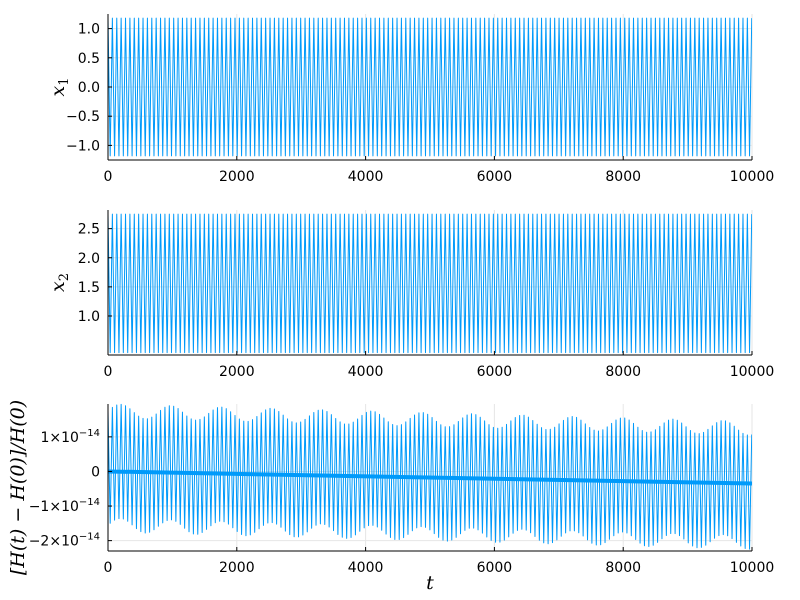  Describe the element at coordinates (64, 541) in the screenshot. I see `y-tick-label: −2×10⁻¹⁴` at that location.